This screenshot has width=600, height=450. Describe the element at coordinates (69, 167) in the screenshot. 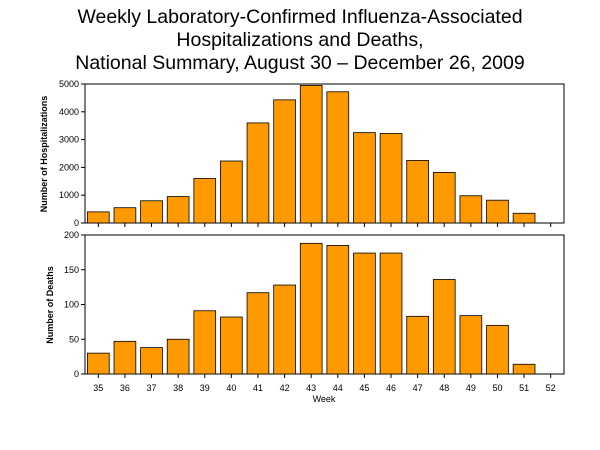

I see `hospitalizations-y-tick-label: 2000` at that location.